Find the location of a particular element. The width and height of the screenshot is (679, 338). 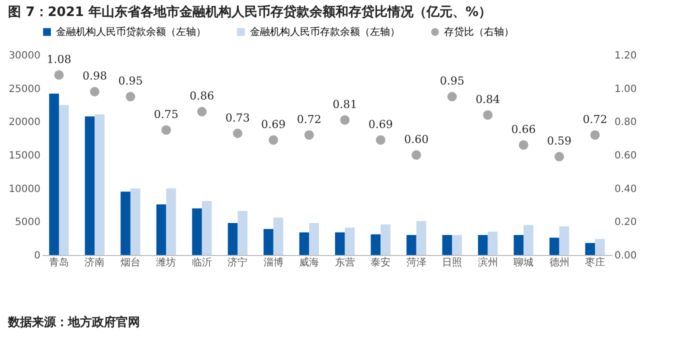

y2-tick-label: 0.60 is located at coordinates (625, 156).